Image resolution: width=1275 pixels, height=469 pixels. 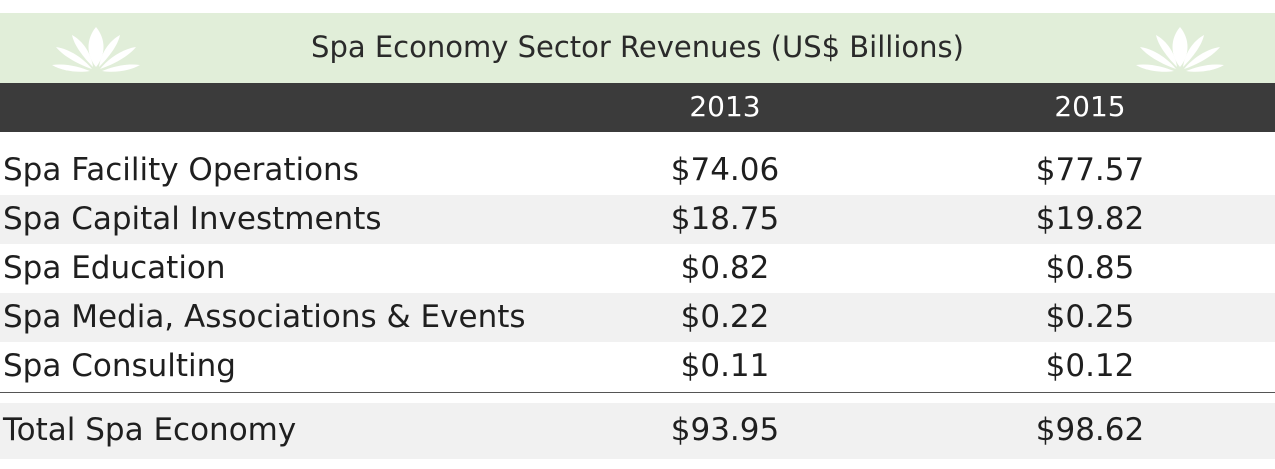 What do you see at coordinates (725, 317) in the screenshot?
I see `value-2013: $0.22` at bounding box center [725, 317].